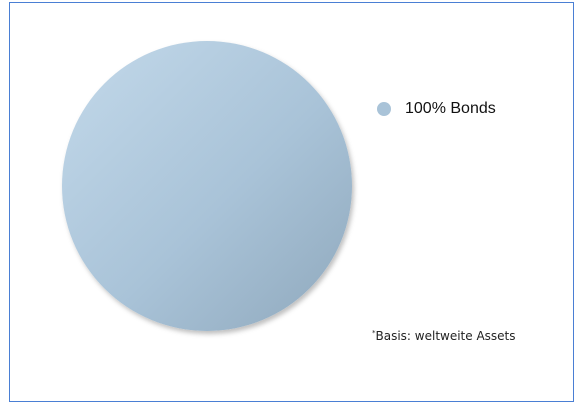 The width and height of the screenshot is (577, 402). What do you see at coordinates (450, 108) in the screenshot?
I see `legend-label: 100% Bonds` at bounding box center [450, 108].